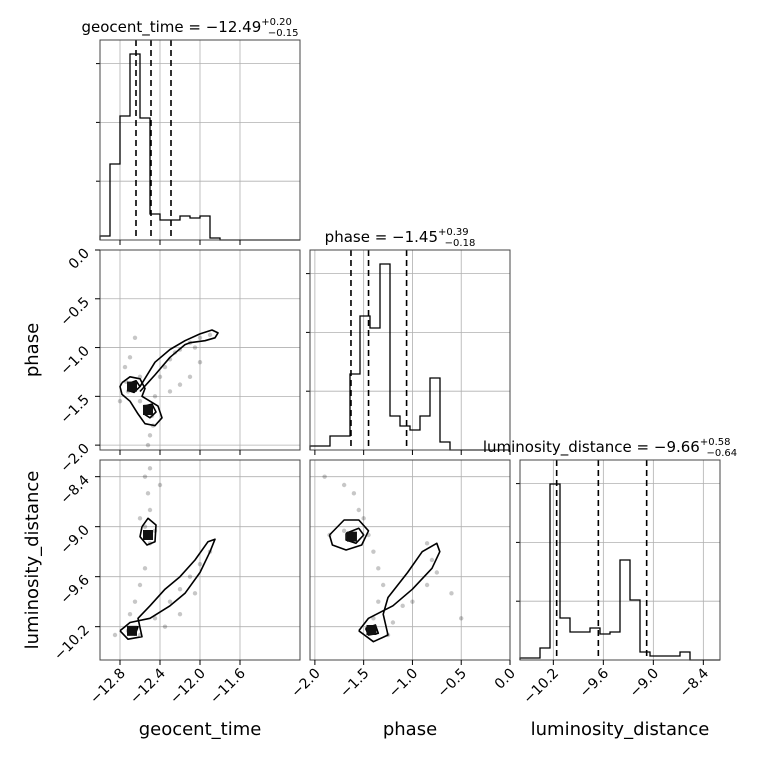  I want to click on panel-title: luminosity_distance = −9.66+0.58 −0.64, so click(610, 448).